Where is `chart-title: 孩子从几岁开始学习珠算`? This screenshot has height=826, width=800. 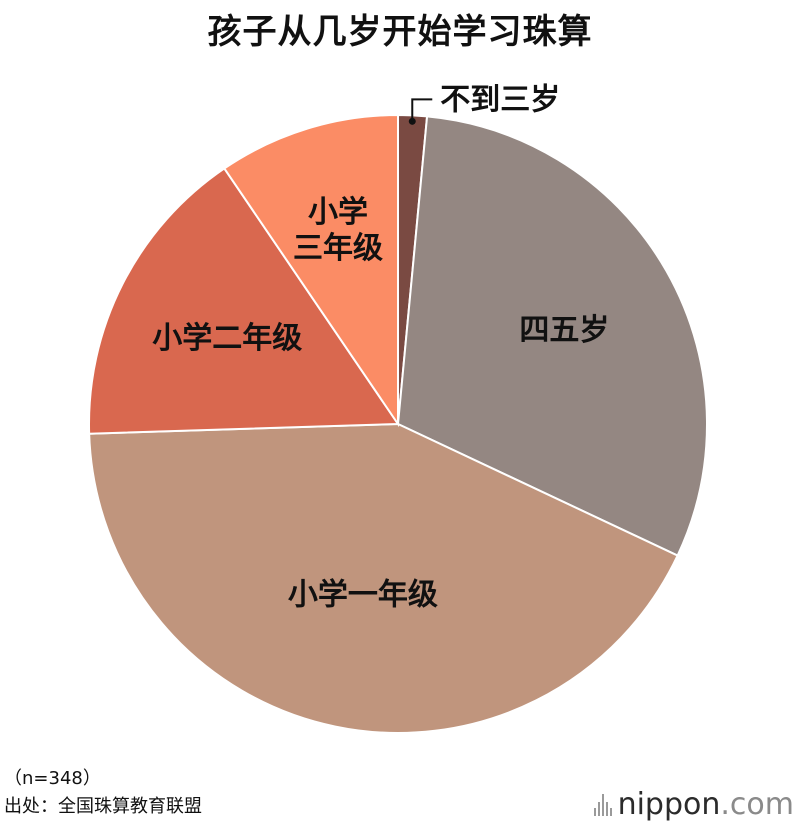
chart-title: 孩子从几岁开始学习珠算 is located at coordinates (400, 32).